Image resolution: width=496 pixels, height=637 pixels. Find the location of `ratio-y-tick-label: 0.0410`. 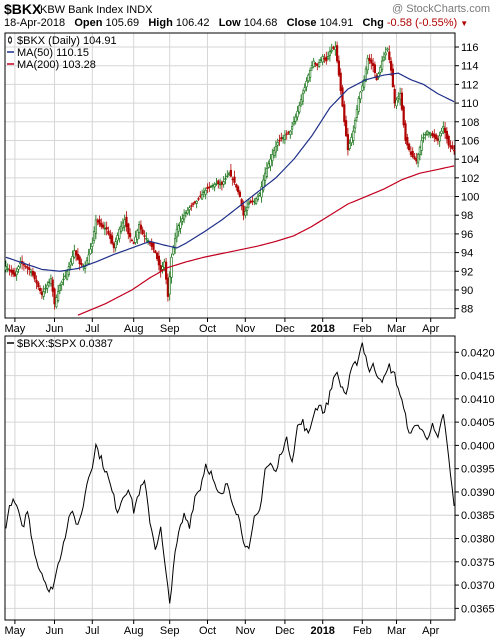

ratio-y-tick-label: 0.0410 is located at coordinates (478, 400).